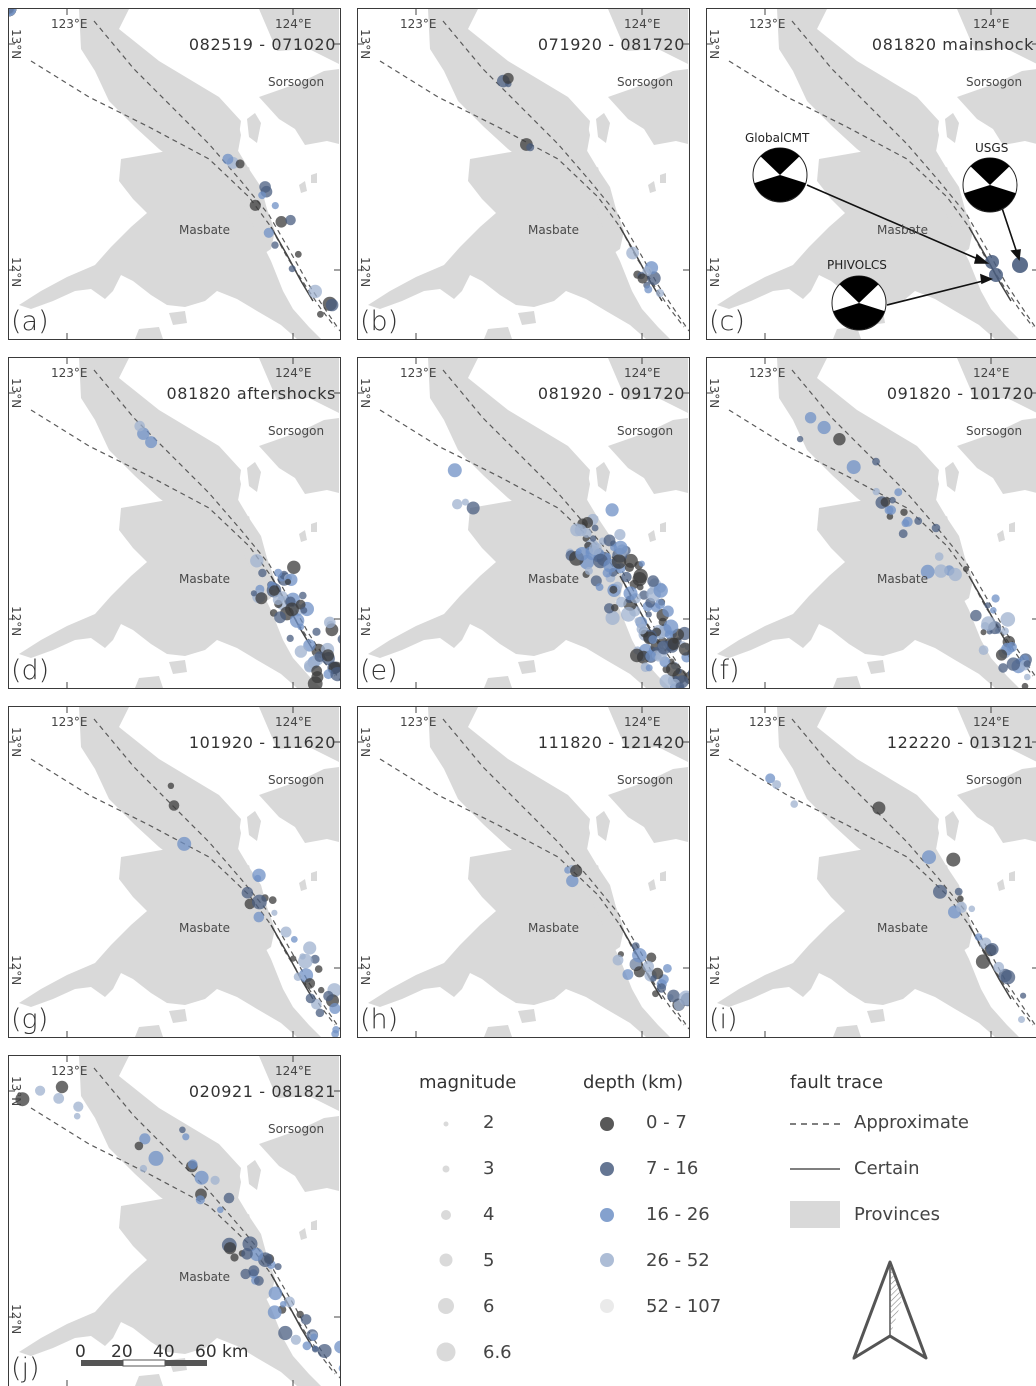 The height and width of the screenshot is (1386, 1036). Describe the element at coordinates (727, 321) in the screenshot. I see `panel-label: (c)` at that location.